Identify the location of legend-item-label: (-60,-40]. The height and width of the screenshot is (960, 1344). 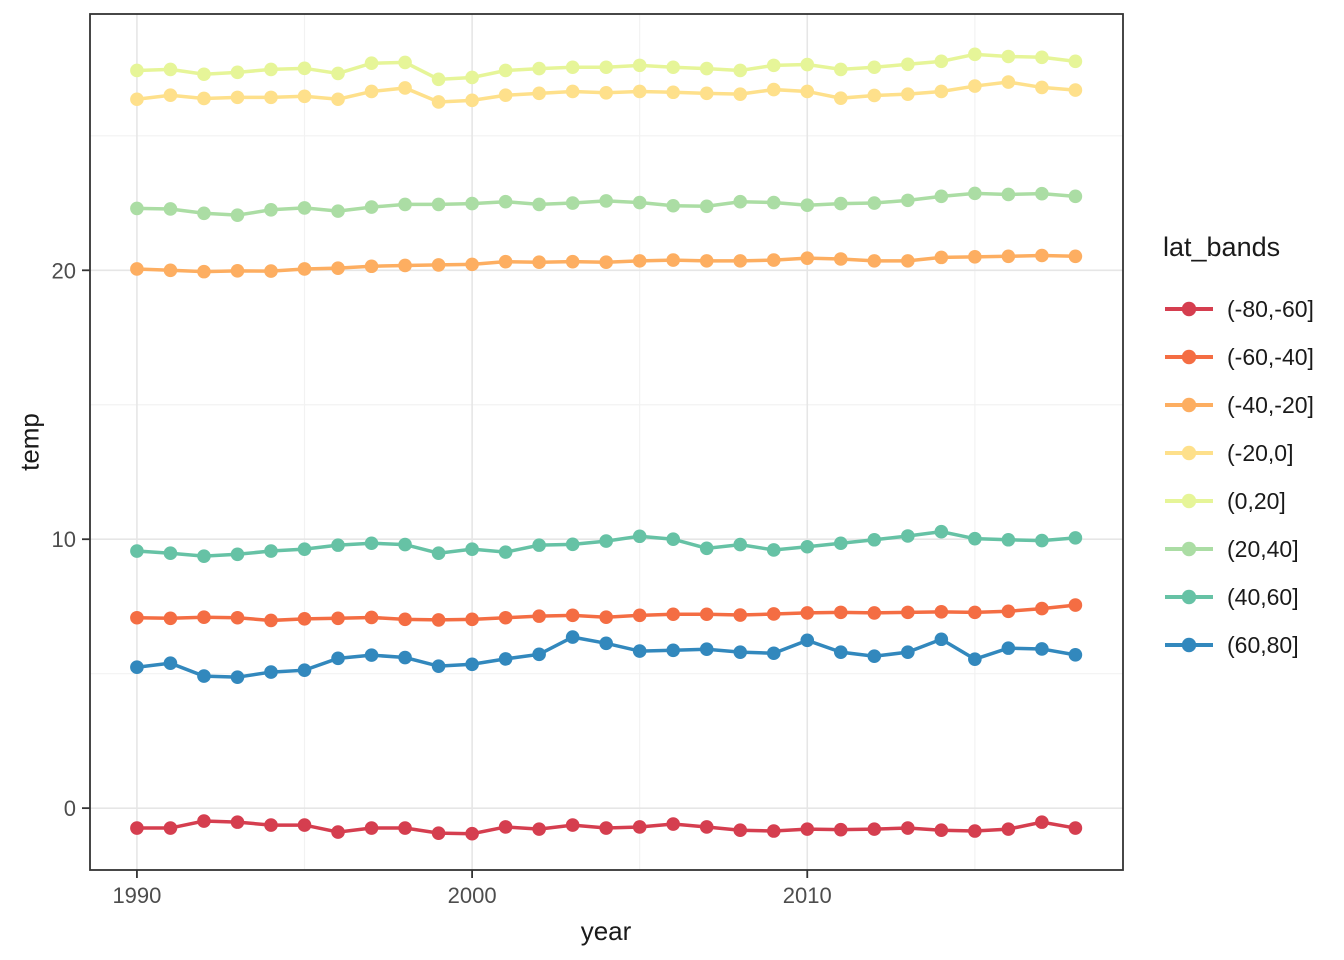
(1270, 356).